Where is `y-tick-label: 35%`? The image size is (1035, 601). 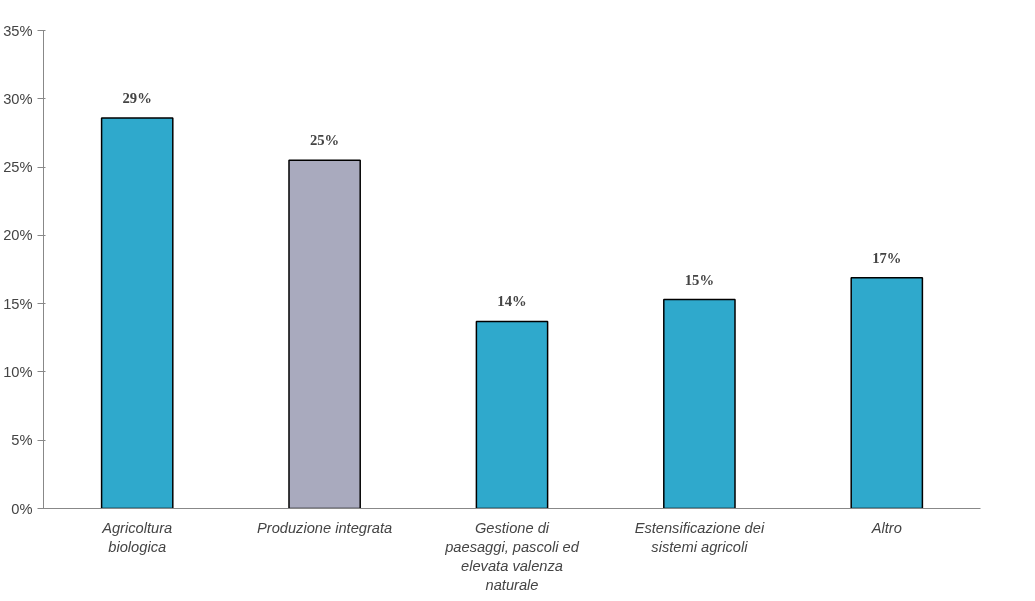 y-tick-label: 35% is located at coordinates (18, 30).